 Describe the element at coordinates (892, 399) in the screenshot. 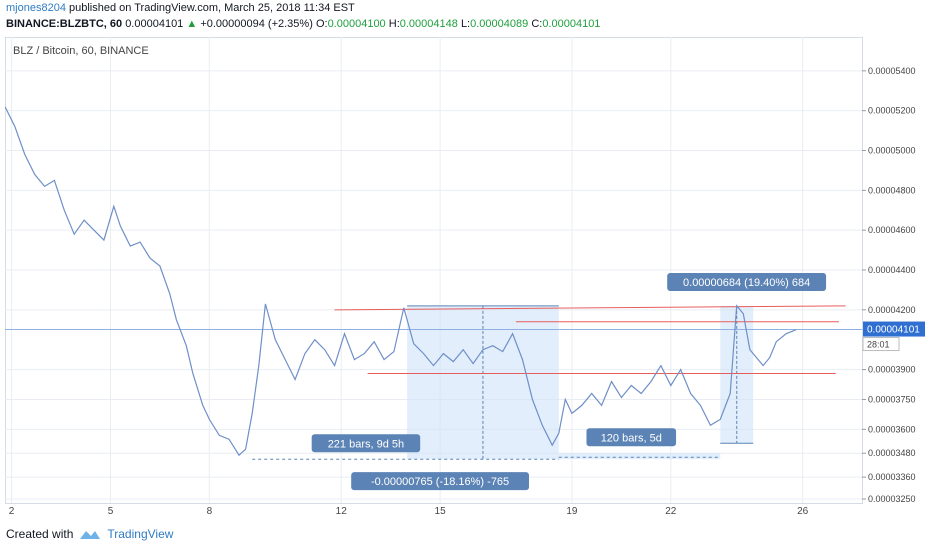

I see `y-tick-label: 0.00003750` at that location.